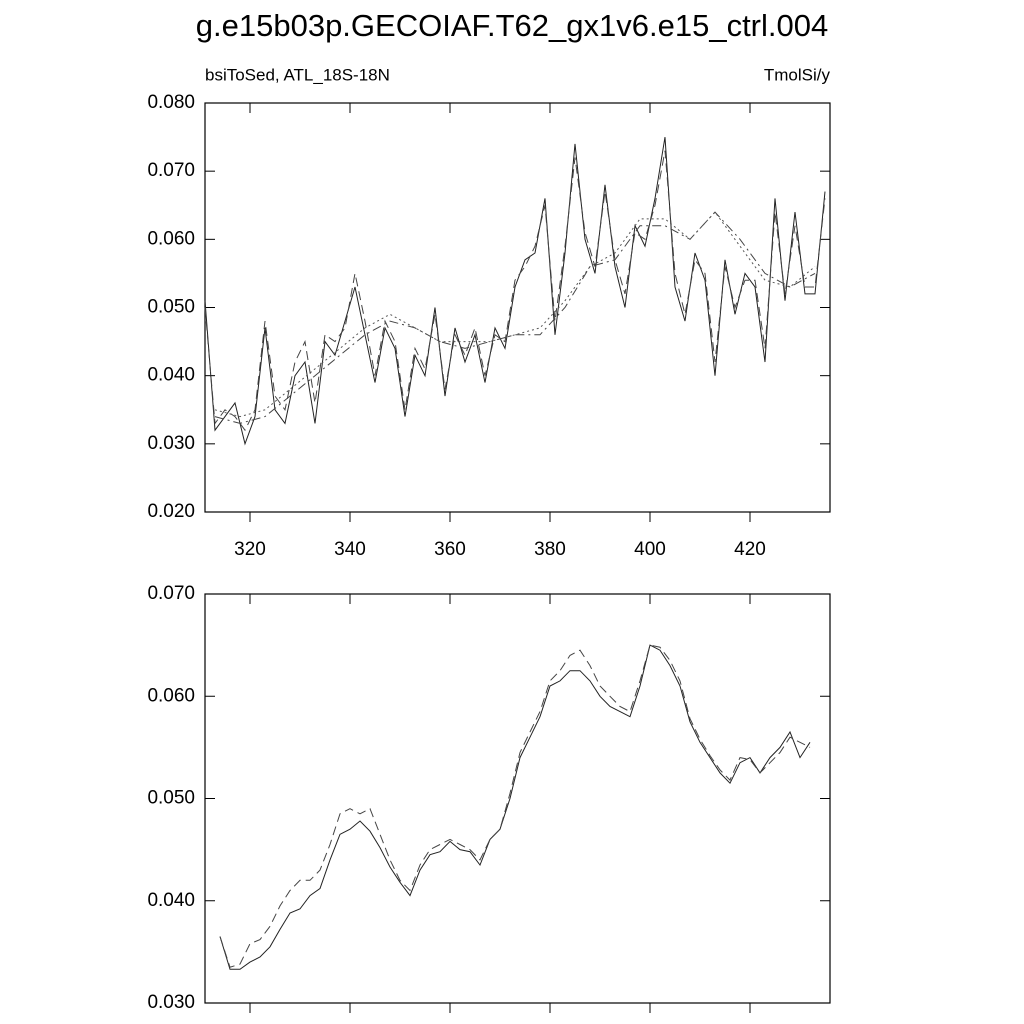 Image resolution: width=1024 pixels, height=1024 pixels. Describe the element at coordinates (350, 549) in the screenshot. I see `x-tick-label: 340` at that location.